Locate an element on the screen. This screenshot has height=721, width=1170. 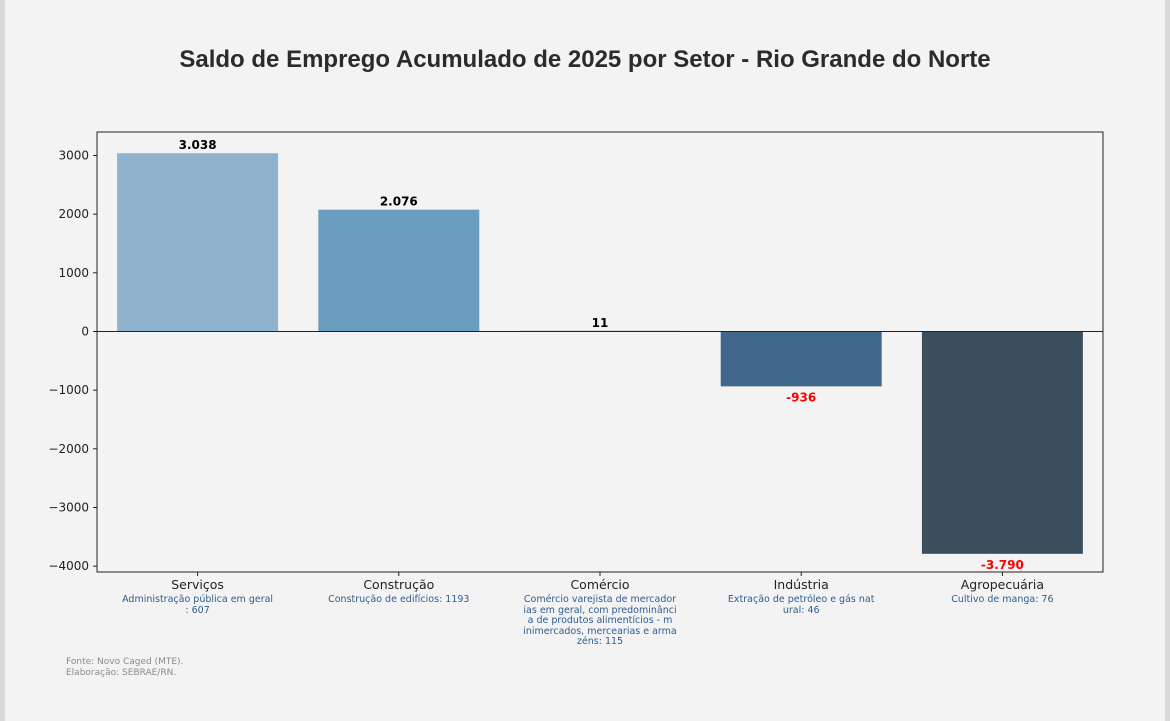
category-note: Construção de edifícios: 1193 is located at coordinates (399, 600).